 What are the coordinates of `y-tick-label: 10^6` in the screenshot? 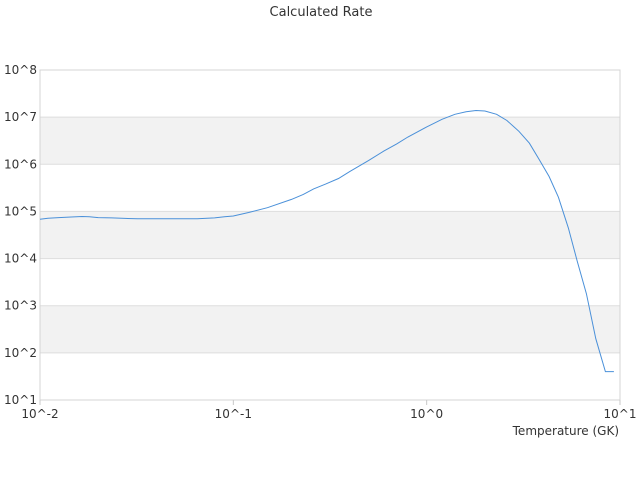 It's located at (20, 164).